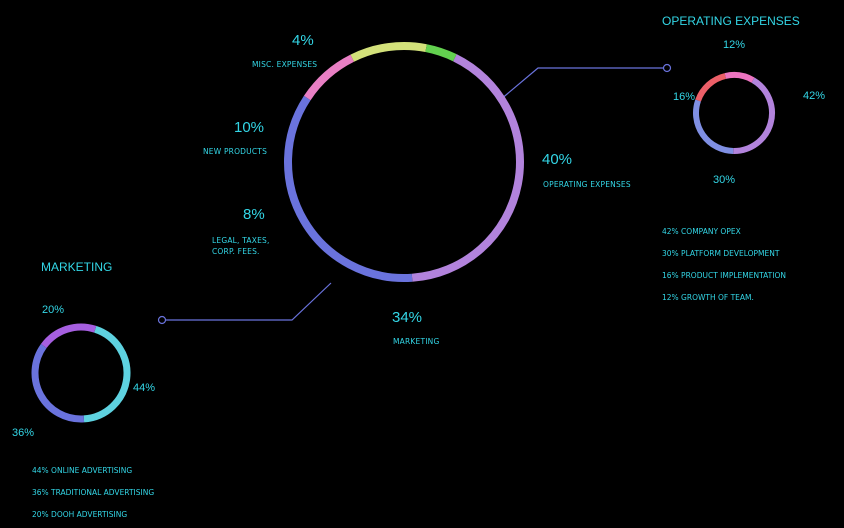  I want to click on opex-chart-title: OPERATING EXPENSES, so click(731, 21).